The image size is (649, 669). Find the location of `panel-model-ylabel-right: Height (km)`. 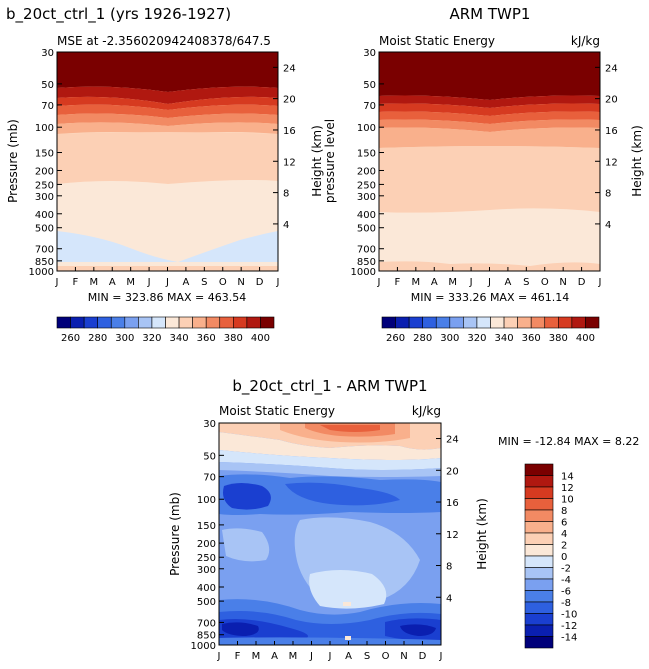

panel-model-ylabel-right: Height (km) is located at coordinates (317, 160).